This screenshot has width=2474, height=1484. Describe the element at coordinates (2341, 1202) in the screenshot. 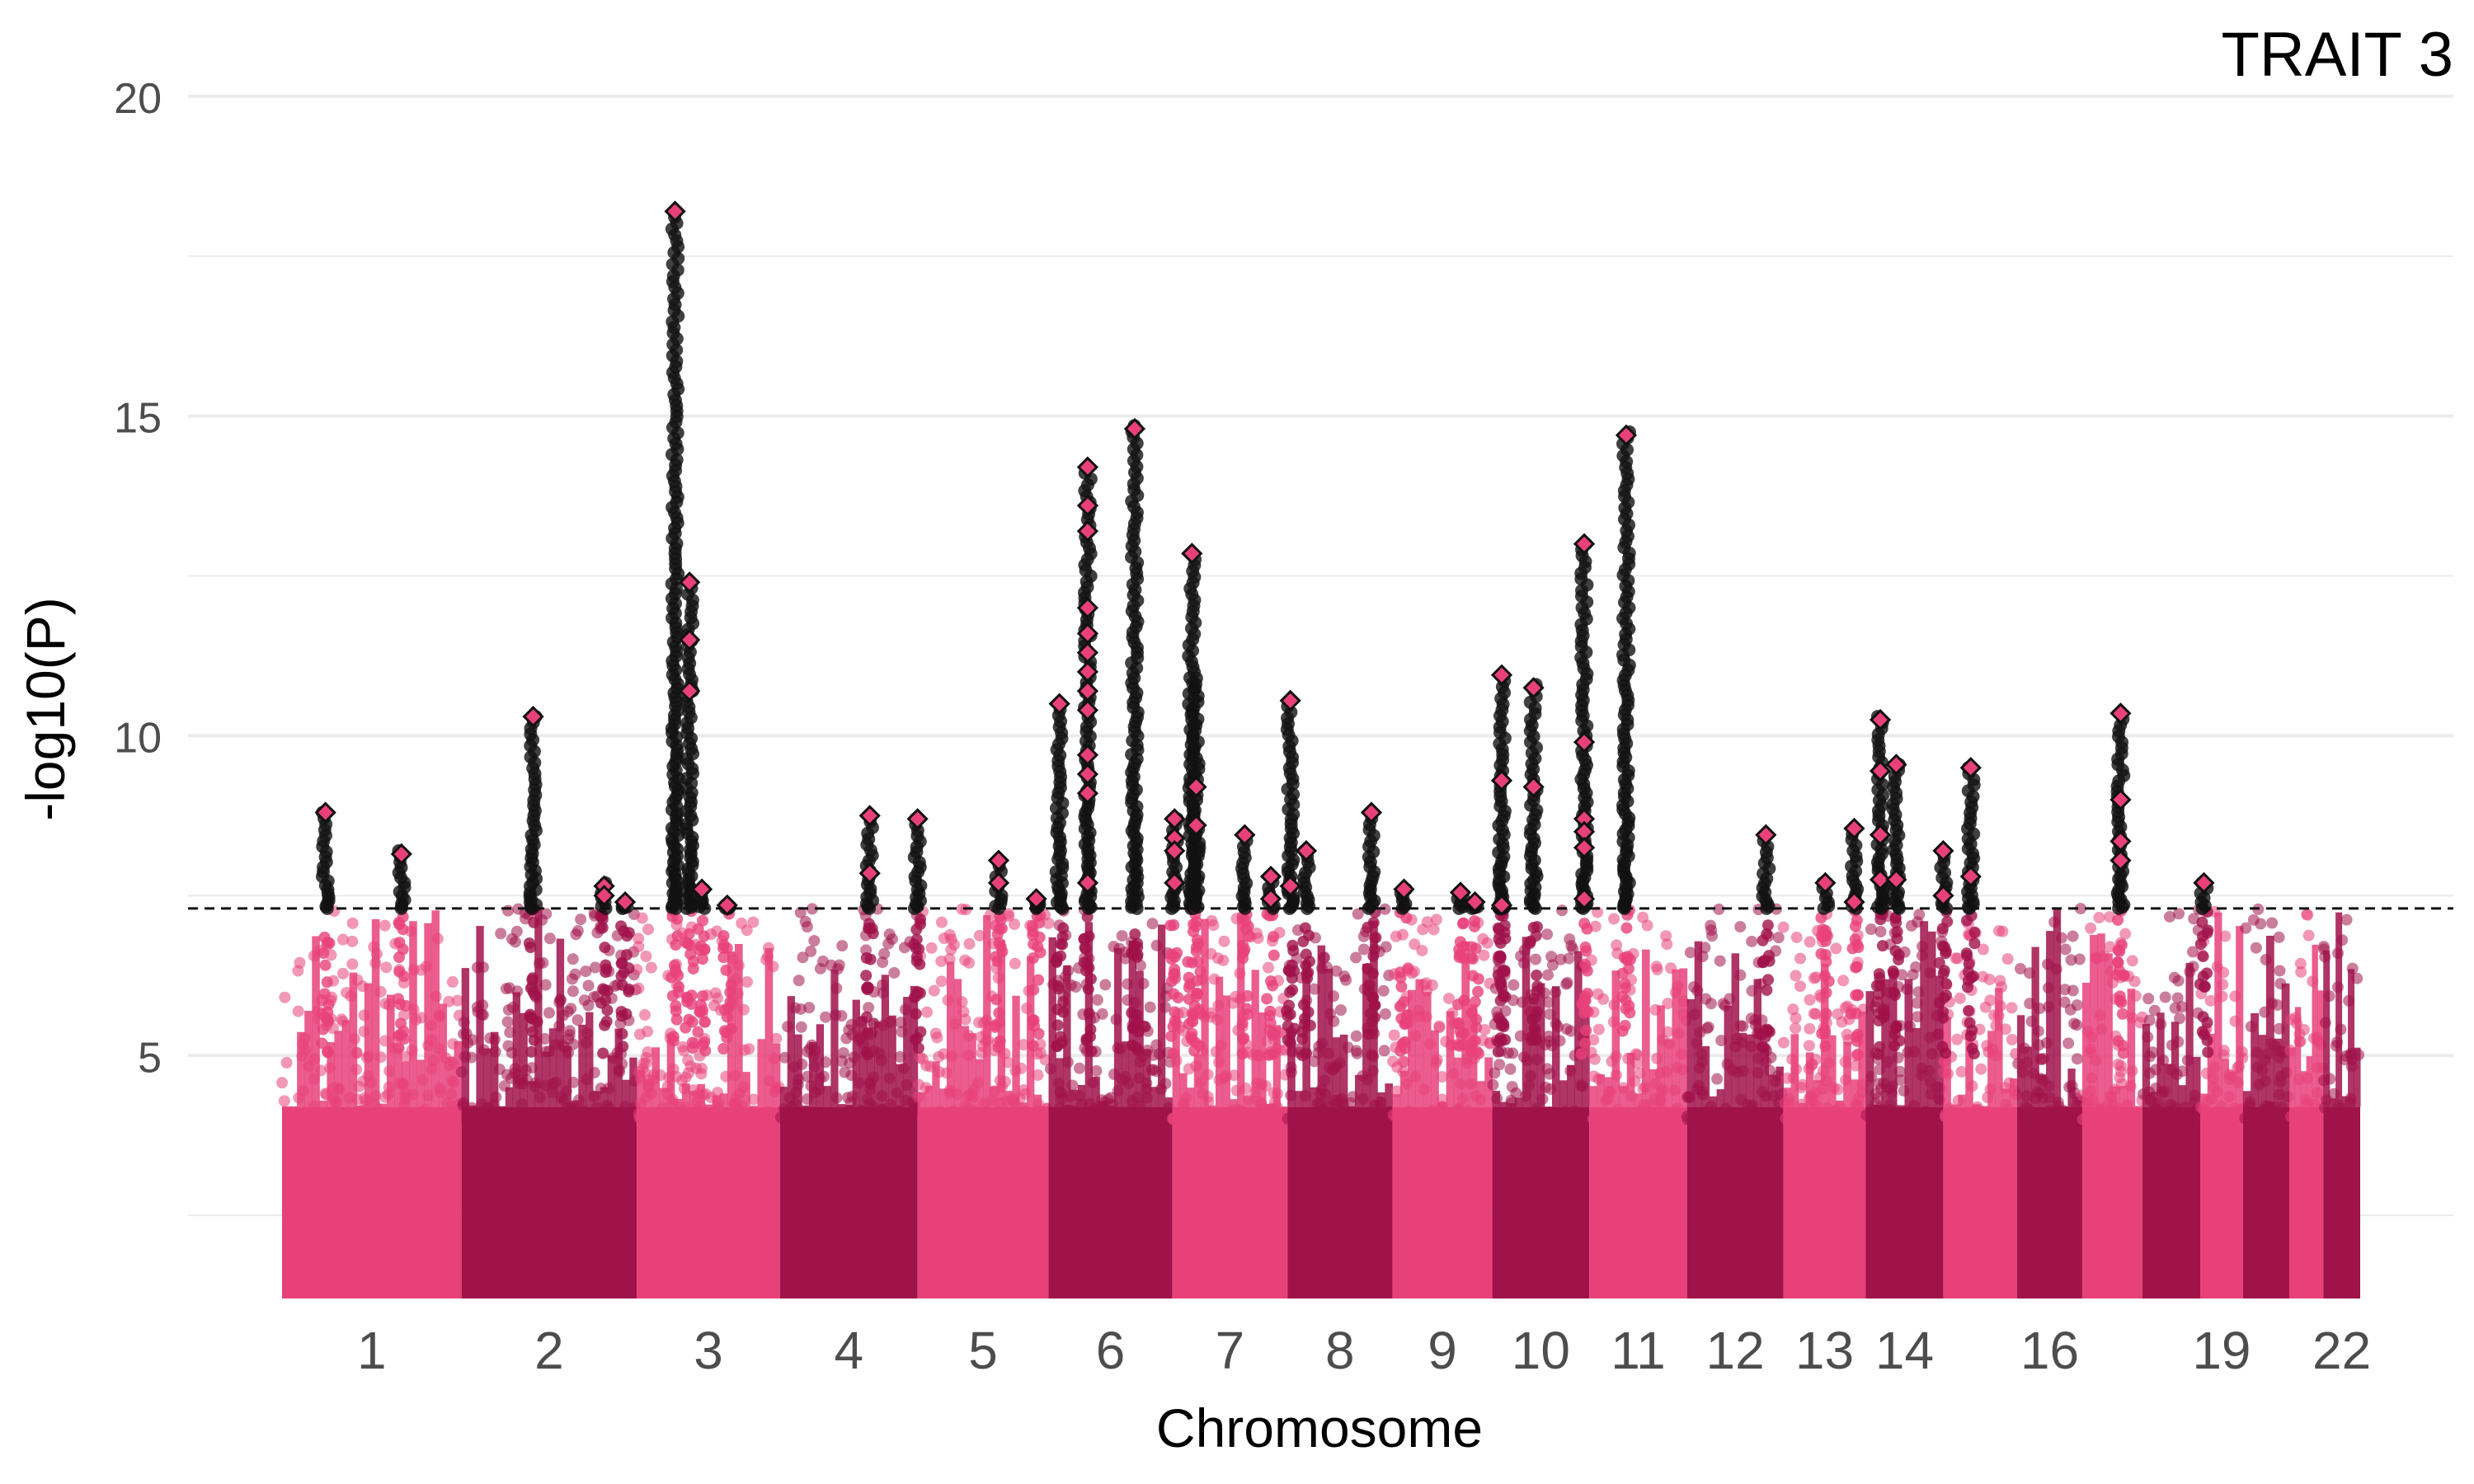

I see `dense-snp-band` at that location.